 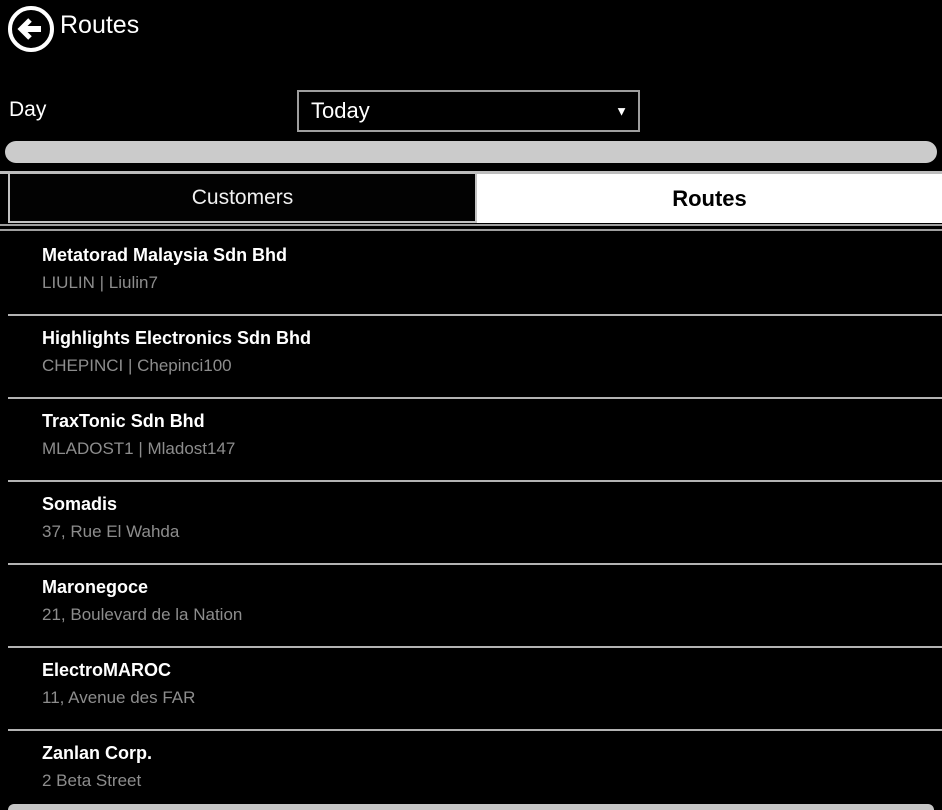 I want to click on day-label: Day, so click(x=28, y=109).